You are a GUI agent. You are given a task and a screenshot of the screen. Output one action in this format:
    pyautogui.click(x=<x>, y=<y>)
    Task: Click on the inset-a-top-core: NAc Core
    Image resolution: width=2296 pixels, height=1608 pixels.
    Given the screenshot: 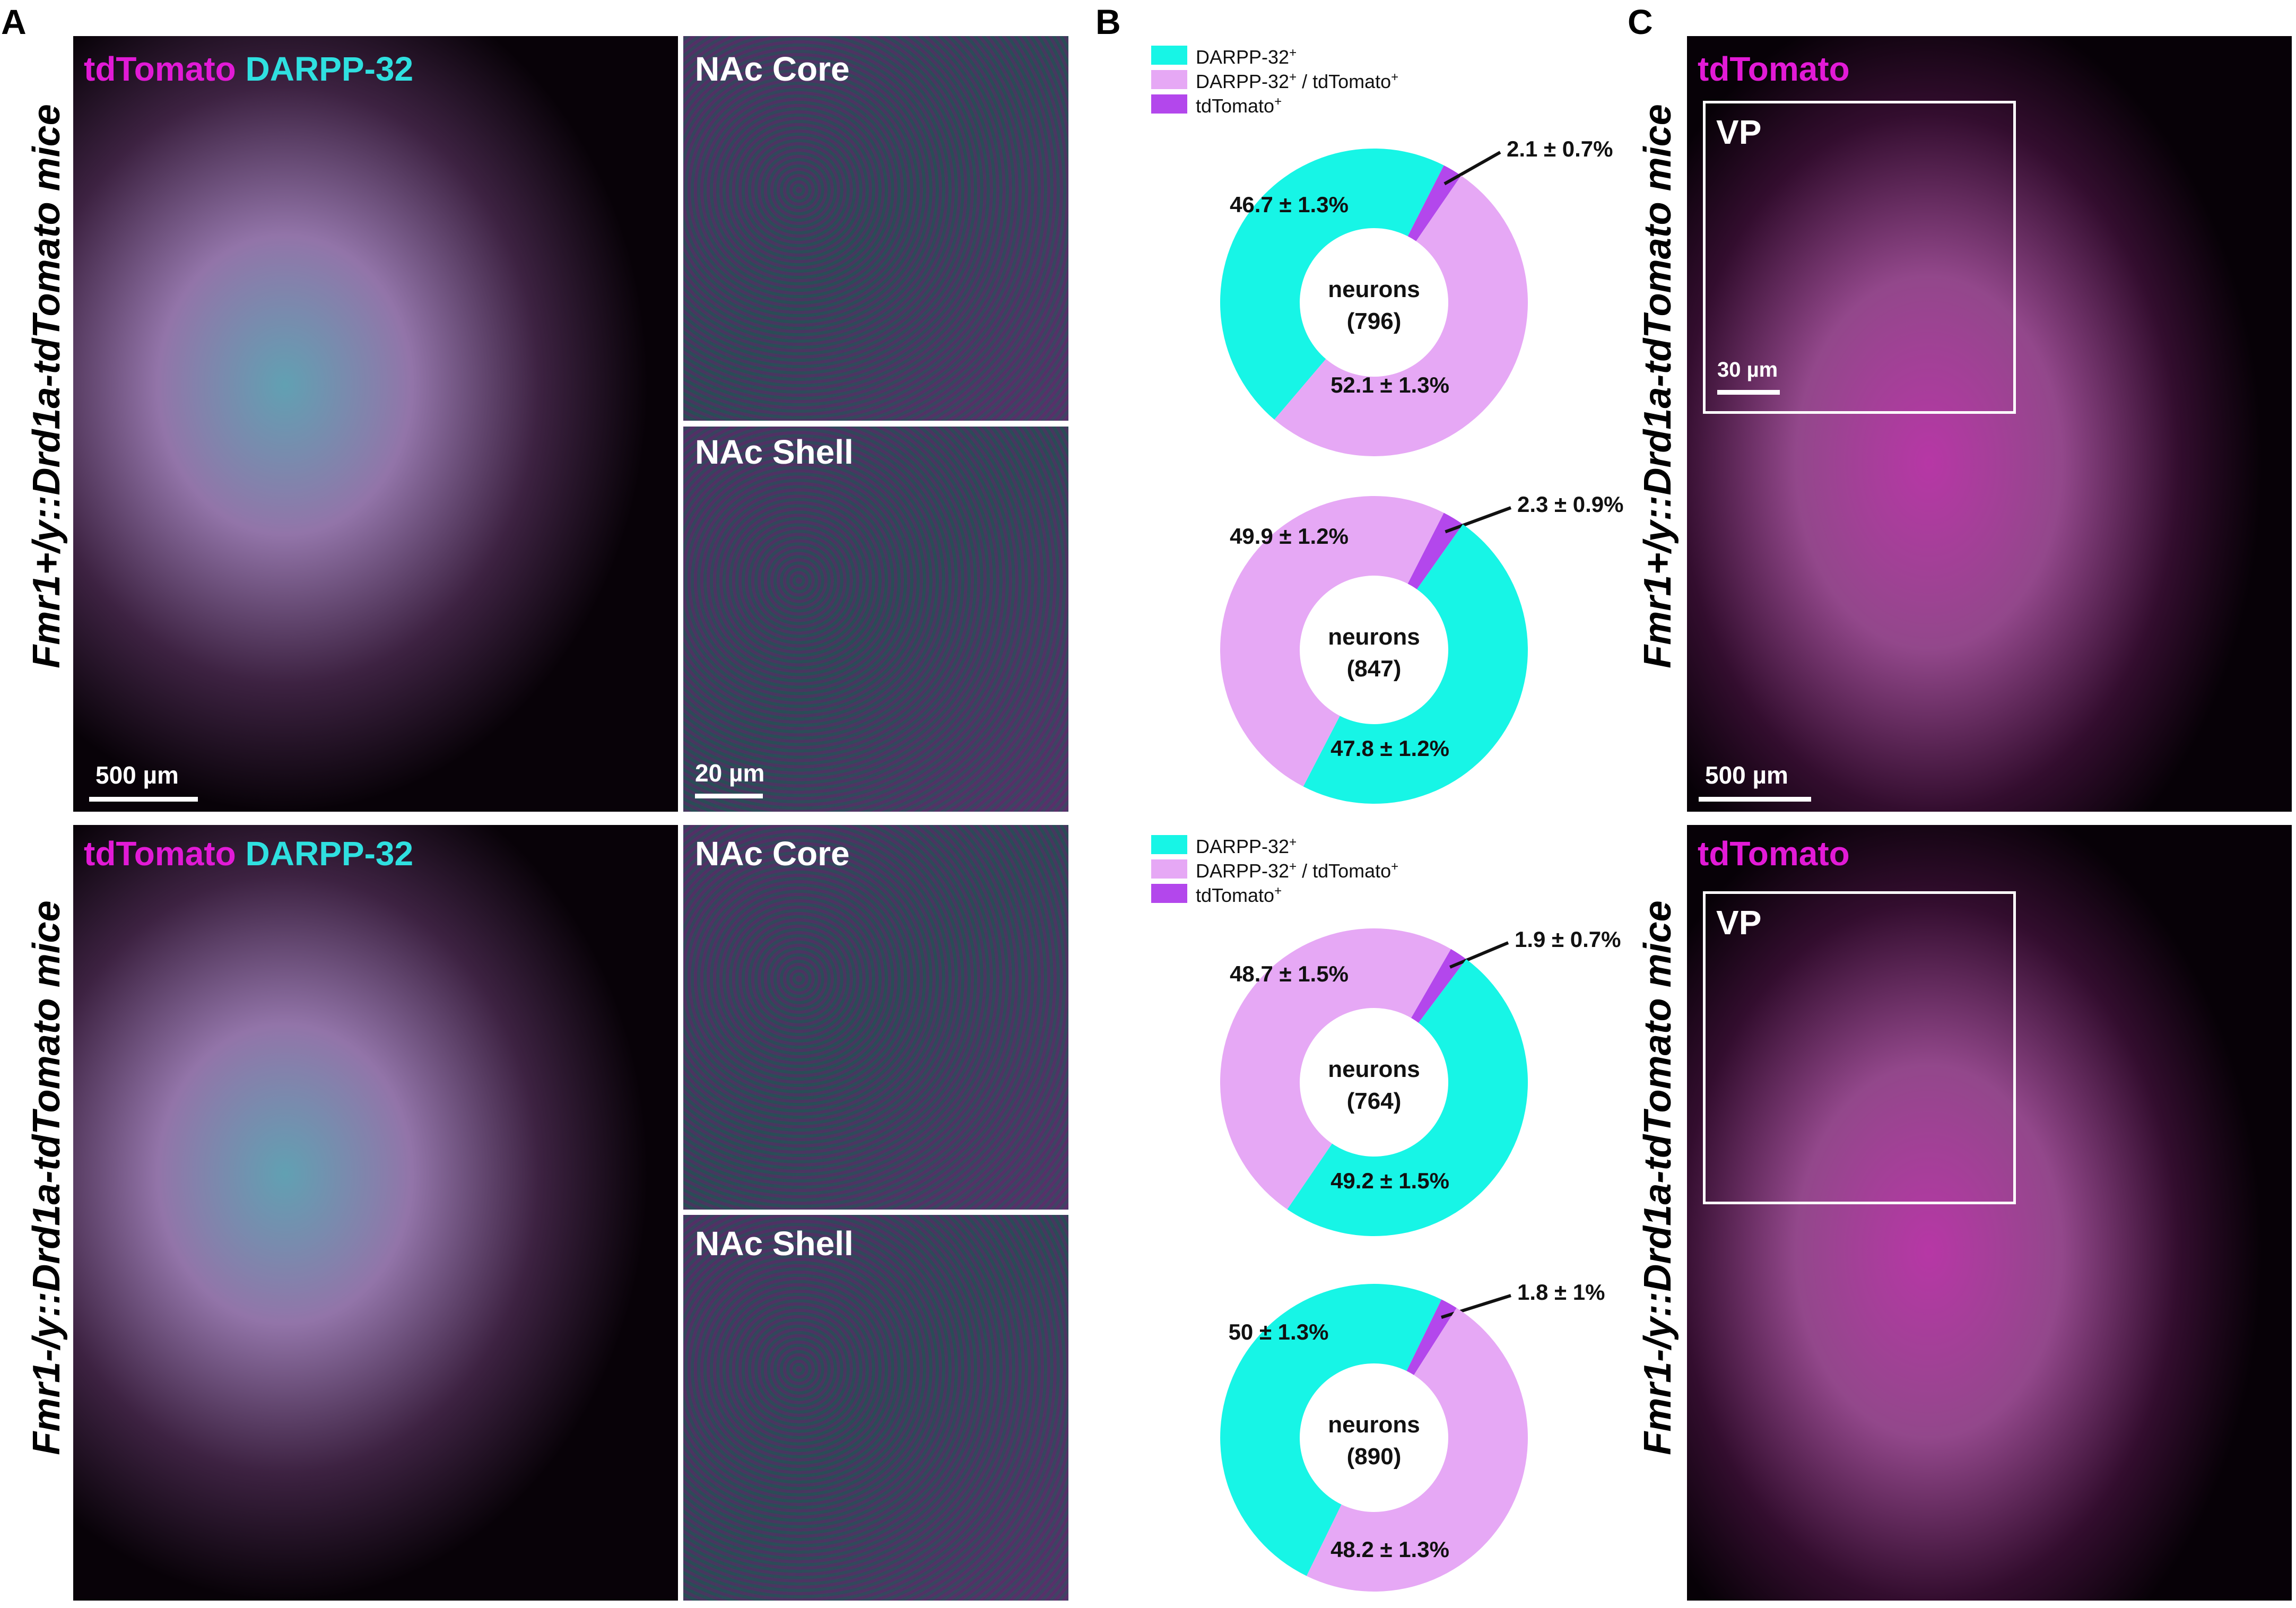 What is the action you would take?
    pyautogui.click(x=876, y=228)
    